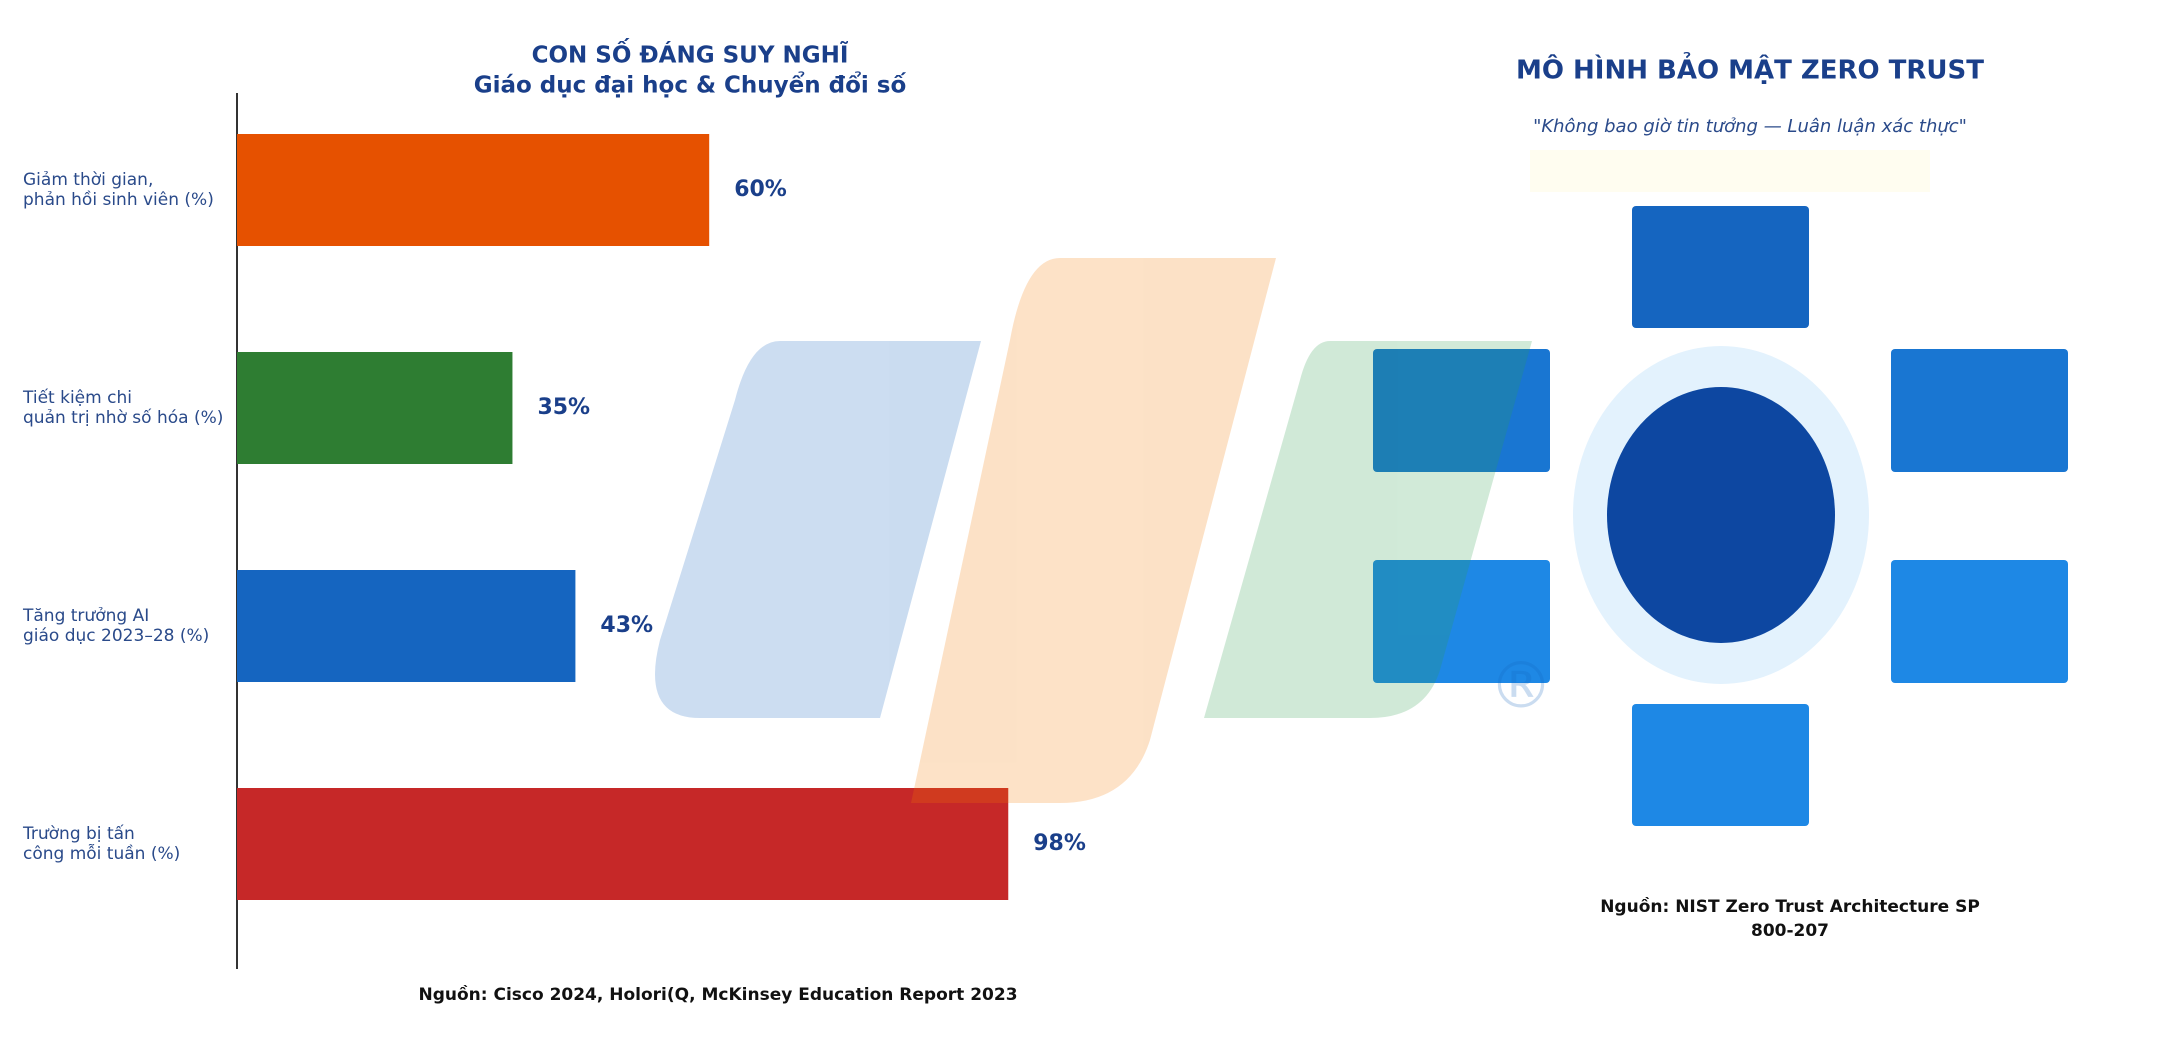 The height and width of the screenshot is (1045, 2176). I want to click on category-line: giáo dục 2023–28 (%), so click(116, 636).